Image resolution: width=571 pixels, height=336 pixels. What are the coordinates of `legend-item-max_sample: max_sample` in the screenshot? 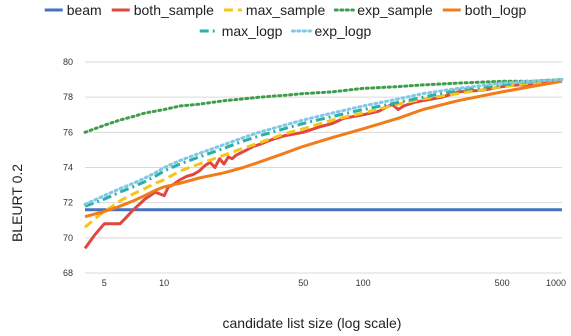 It's located at (274, 10).